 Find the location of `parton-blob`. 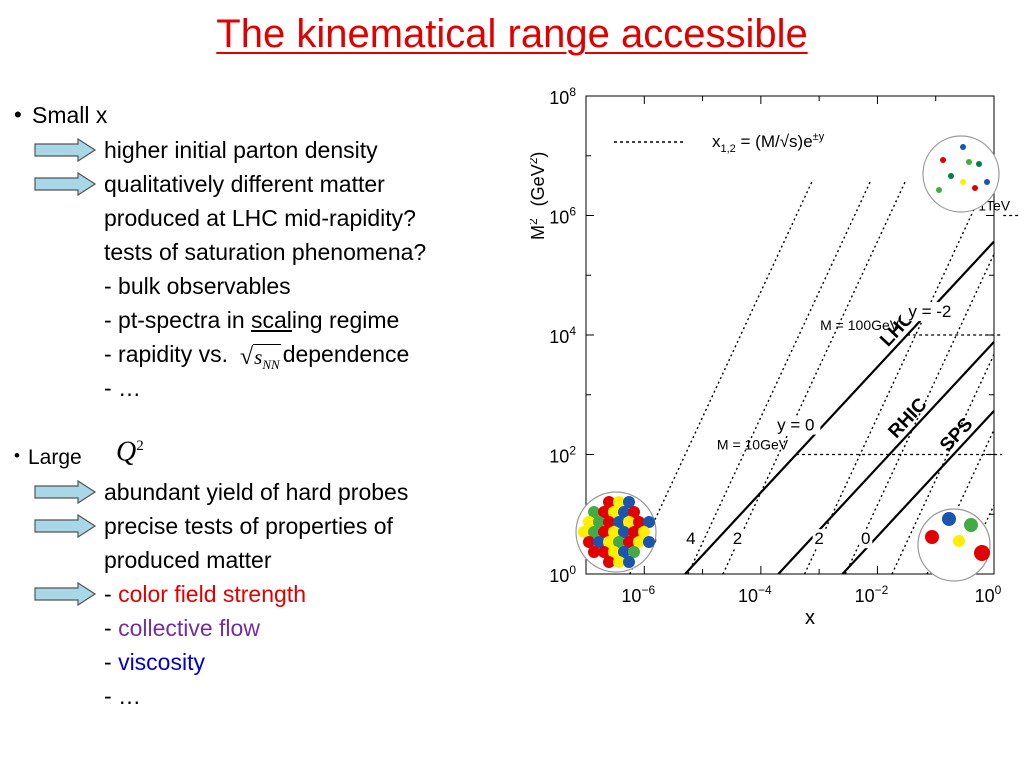

parton-blob is located at coordinates (961, 174).